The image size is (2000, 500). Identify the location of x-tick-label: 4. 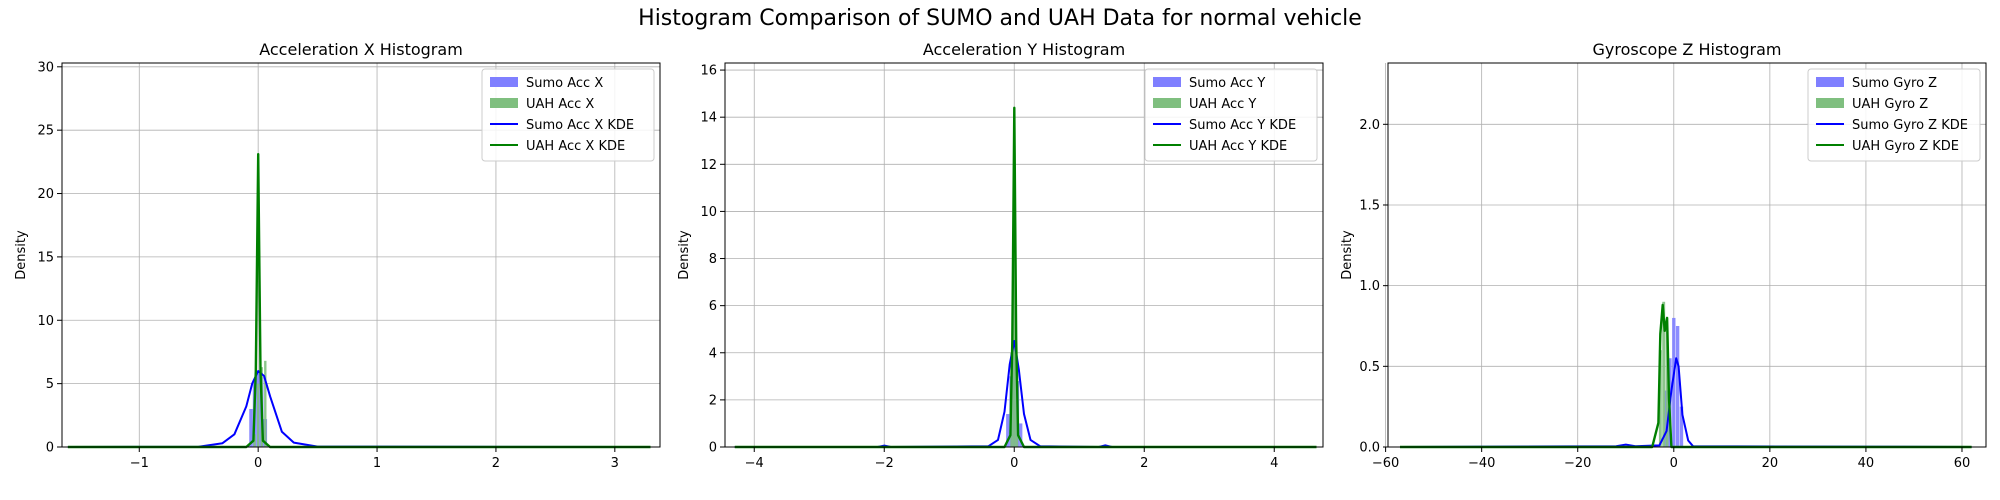
(1274, 463).